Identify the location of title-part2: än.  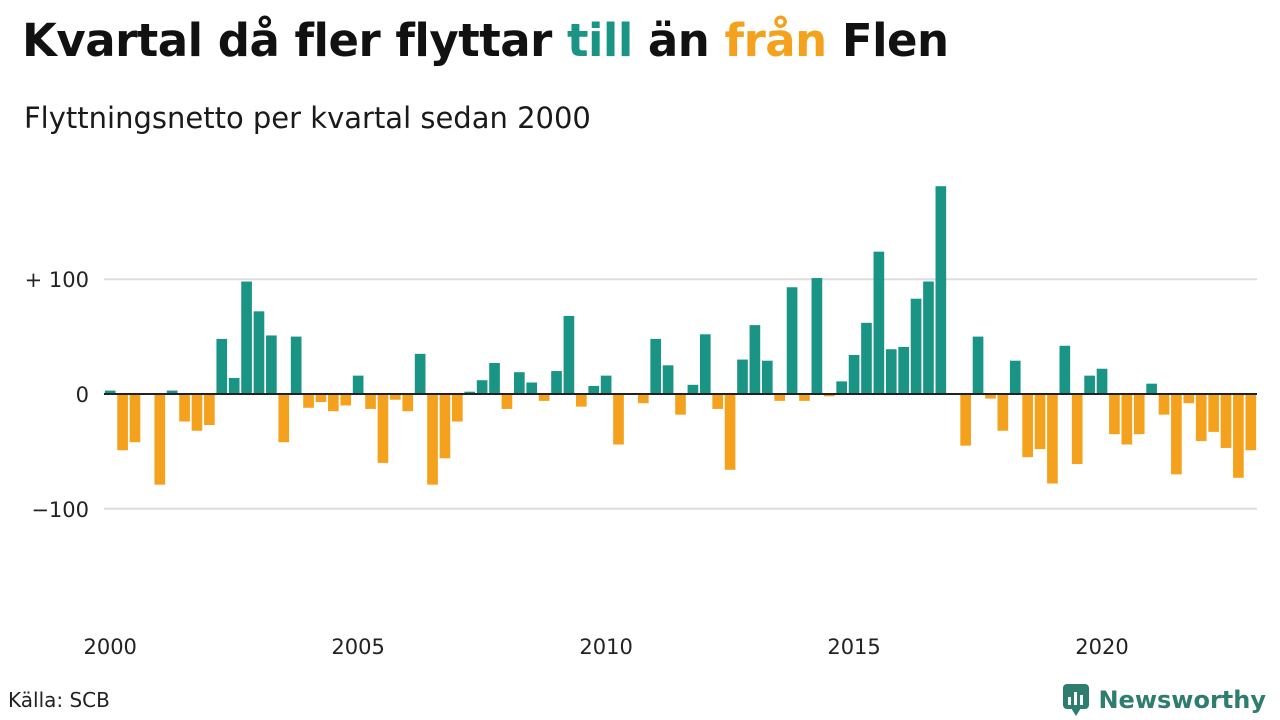
(678, 40).